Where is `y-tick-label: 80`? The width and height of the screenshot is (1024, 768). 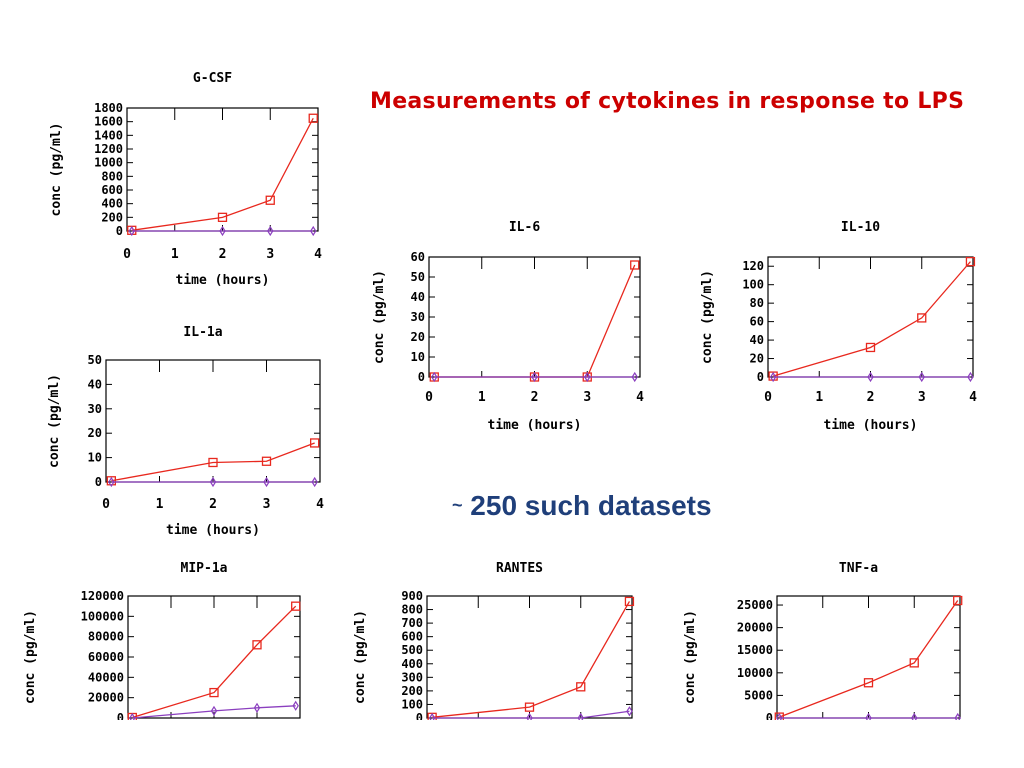 y-tick-label: 80 is located at coordinates (757, 303).